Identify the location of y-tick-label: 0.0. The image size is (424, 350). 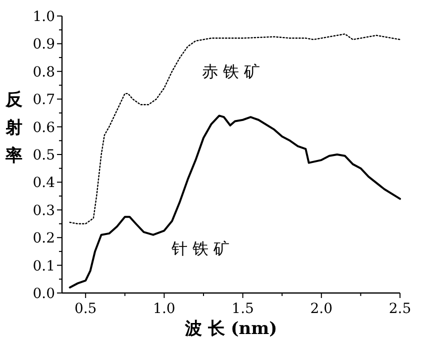
(43, 294).